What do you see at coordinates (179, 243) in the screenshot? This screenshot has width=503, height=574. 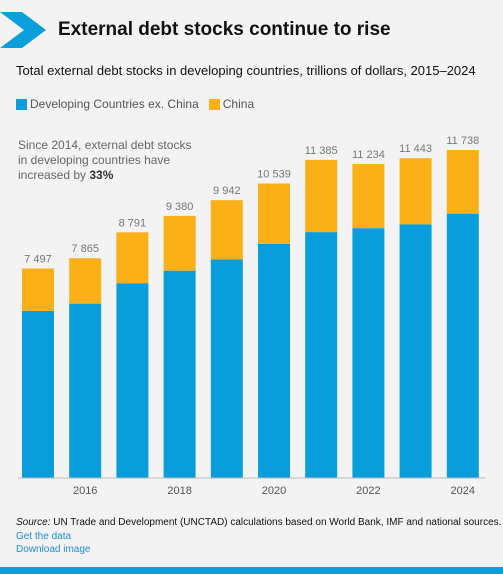 I see `bar-china-2018` at bounding box center [179, 243].